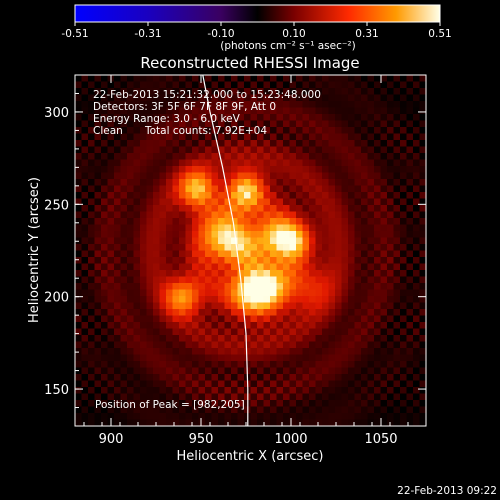 The image size is (500, 500). I want to click on x-tick-label: 950, so click(201, 439).